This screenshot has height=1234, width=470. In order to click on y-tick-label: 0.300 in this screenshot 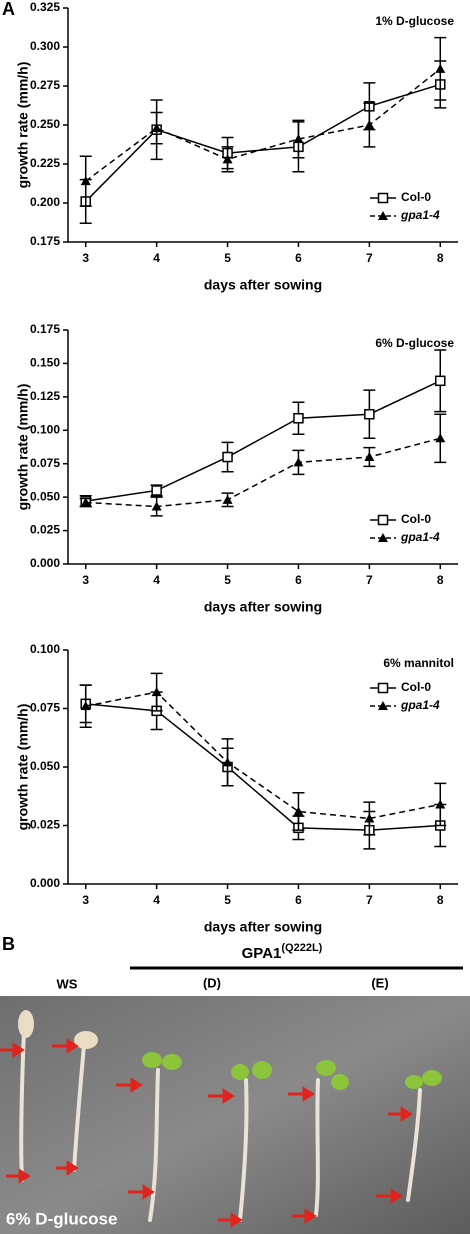, I will do `click(45, 46)`.